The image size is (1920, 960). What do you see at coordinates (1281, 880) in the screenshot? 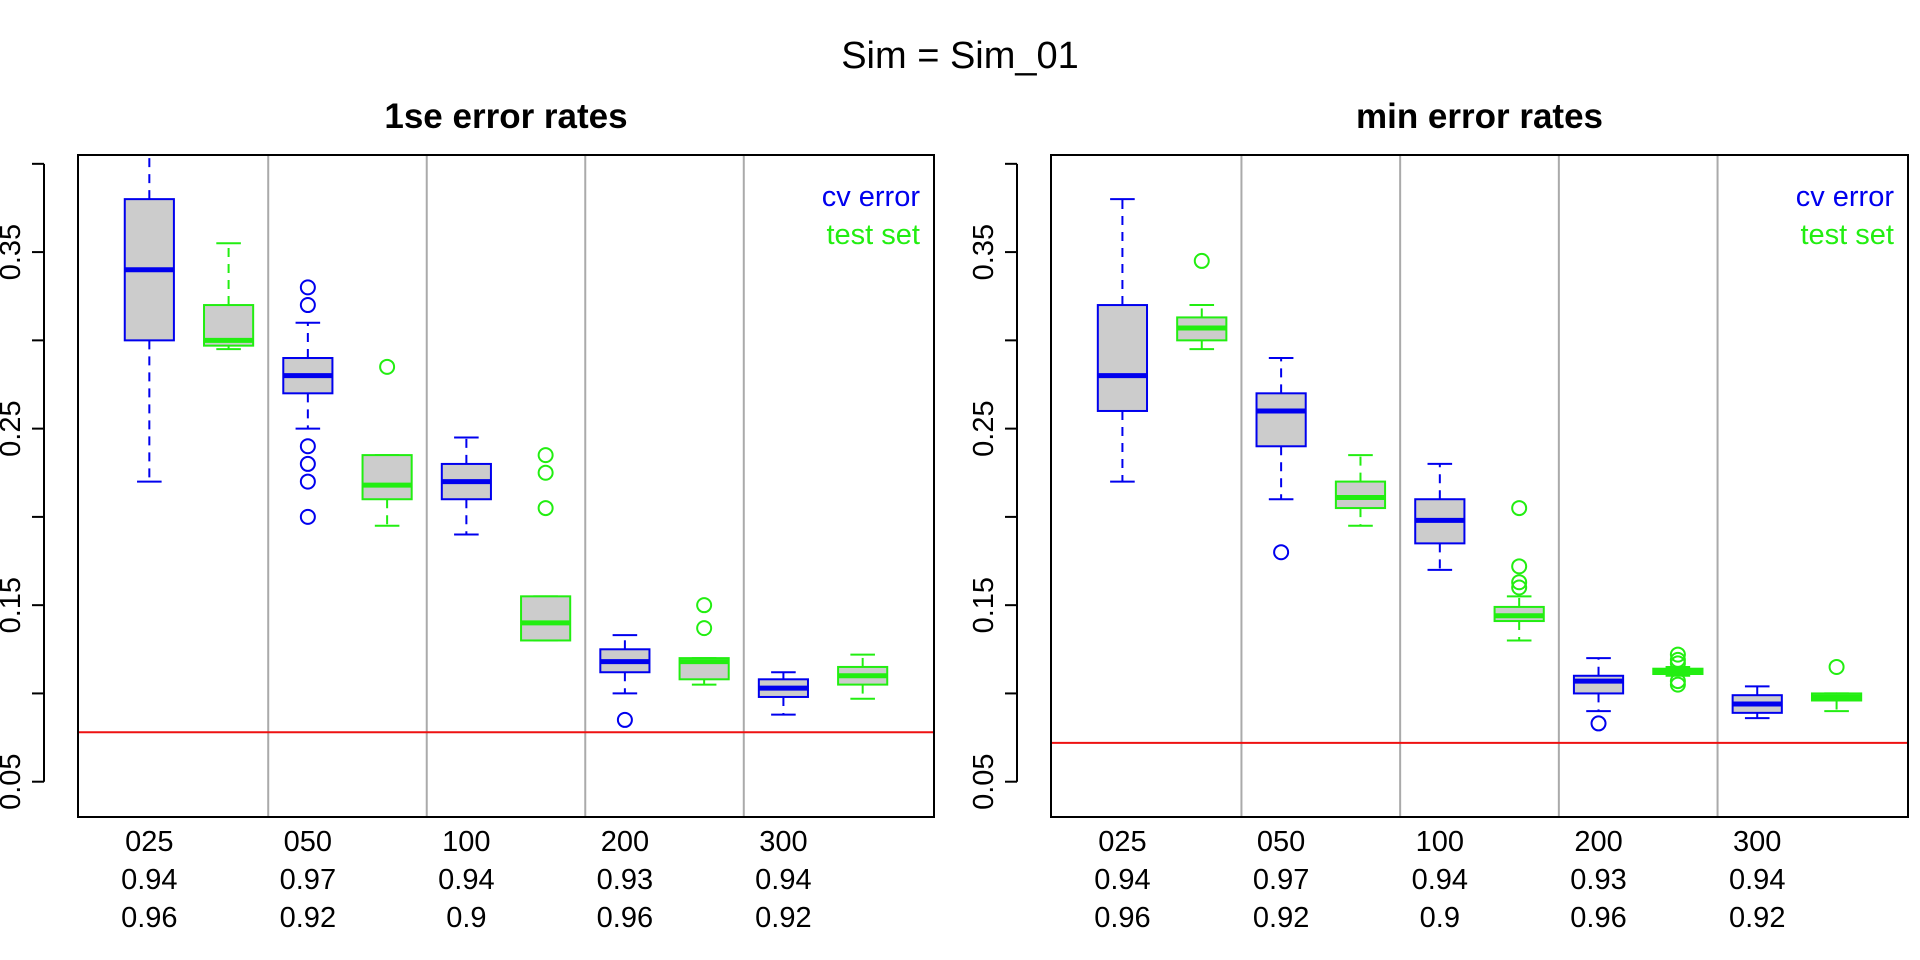
I see `x-tick-label-row2: 0.97` at bounding box center [1281, 880].